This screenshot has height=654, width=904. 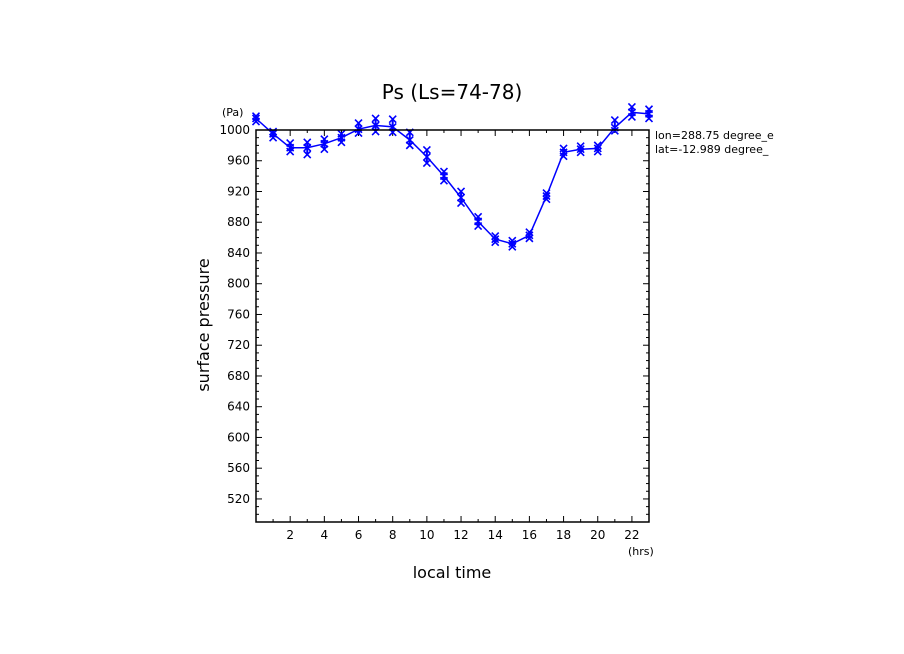 I want to click on y-tick-label: 960, so click(x=238, y=161).